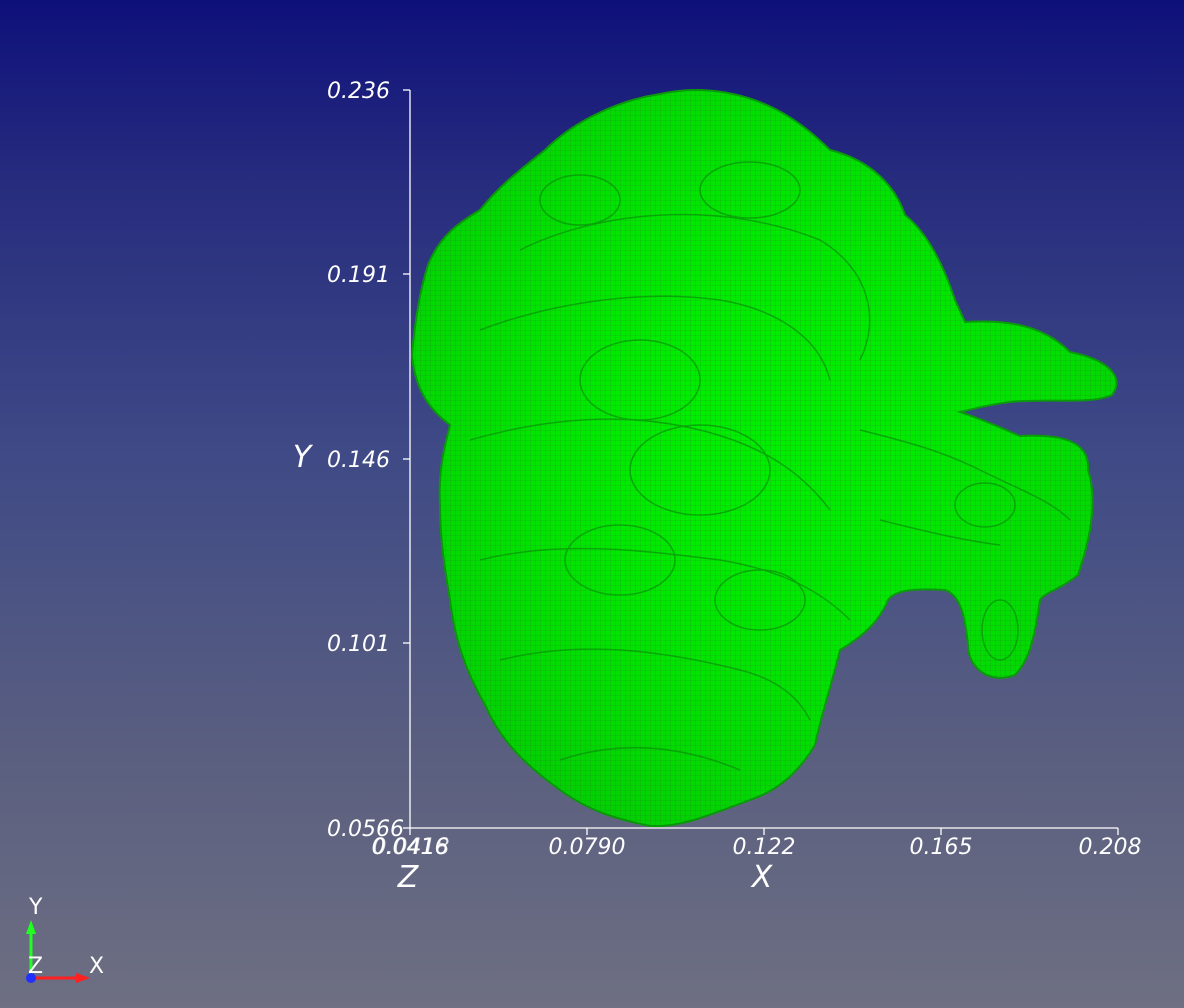 The width and height of the screenshot is (1184, 1008). I want to click on y-tick-label: 0.191, so click(358, 275).